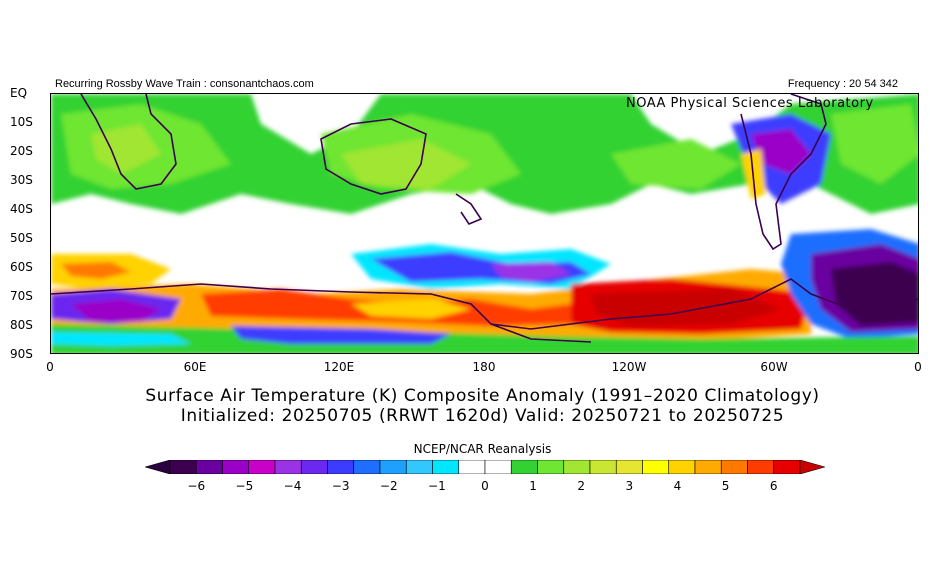 This screenshot has width=930, height=580. What do you see at coordinates (50, 367) in the screenshot?
I see `xlabel-0: 0` at bounding box center [50, 367].